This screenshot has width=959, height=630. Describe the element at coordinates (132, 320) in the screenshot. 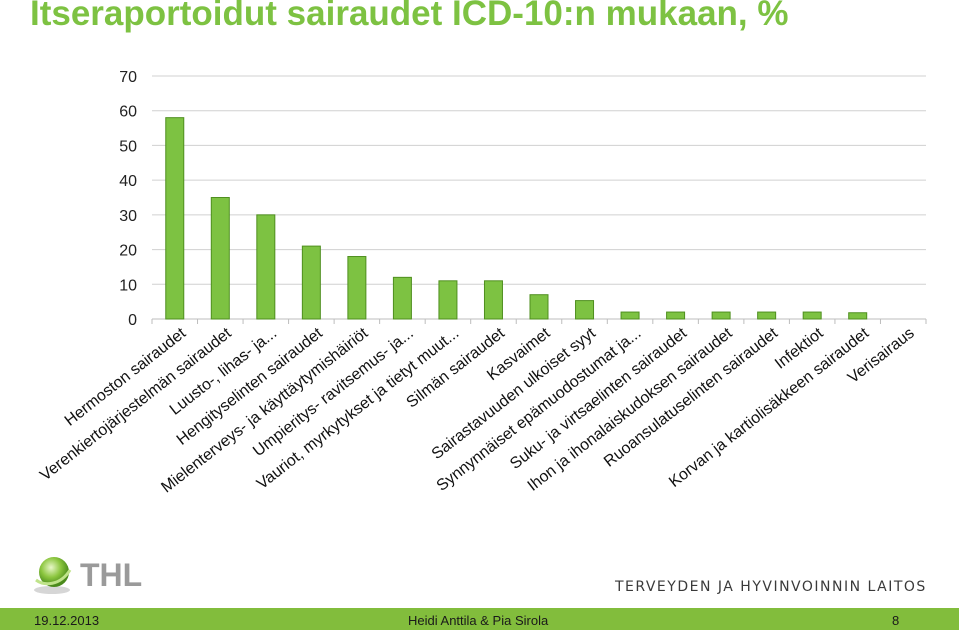

I see `y-tick-label: 0` at that location.